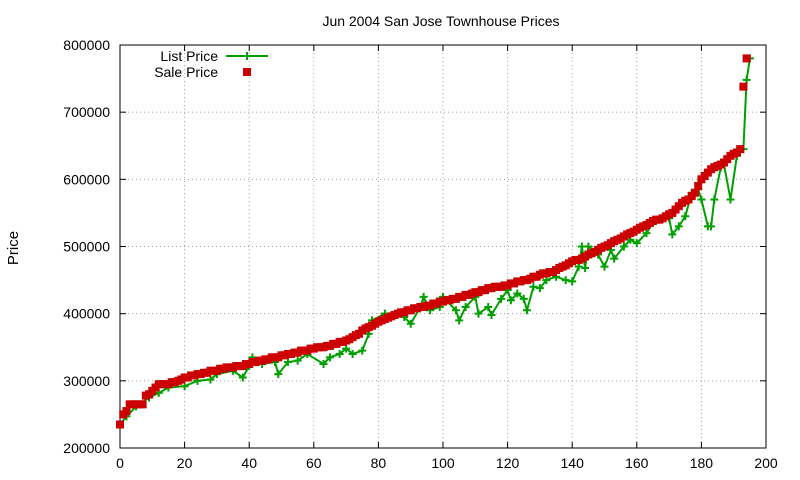 Image resolution: width=800 pixels, height=480 pixels. I want to click on x-tick-label: 40, so click(249, 463).